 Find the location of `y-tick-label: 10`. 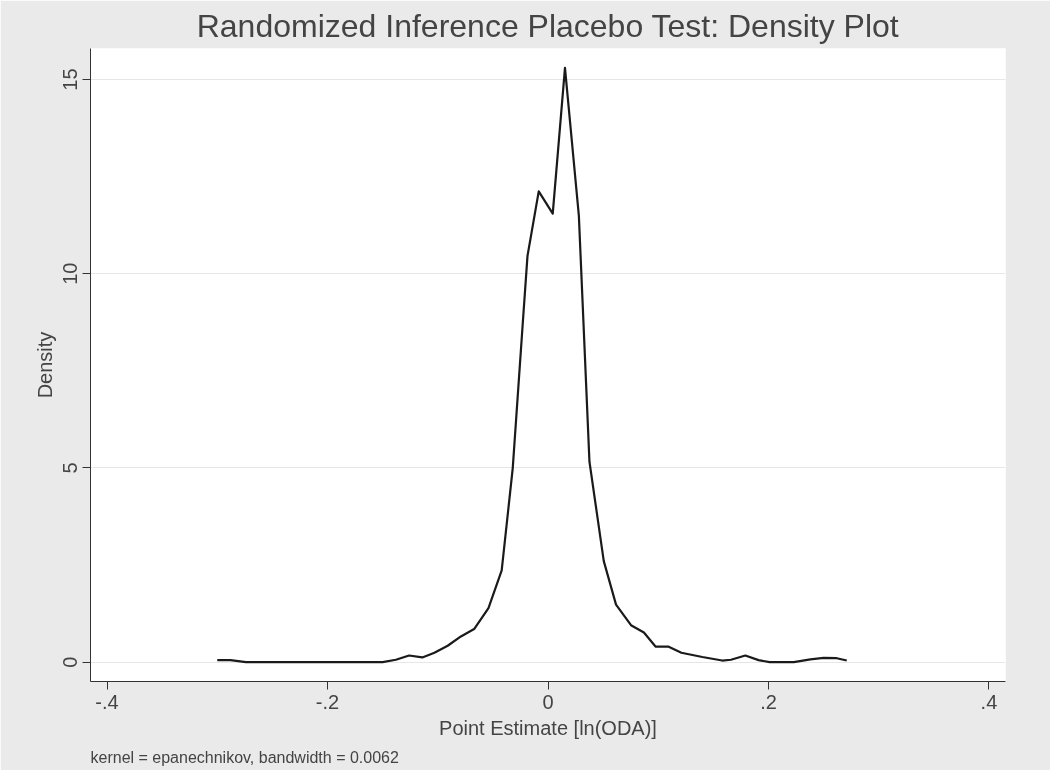

y-tick-label: 10 is located at coordinates (70, 273).